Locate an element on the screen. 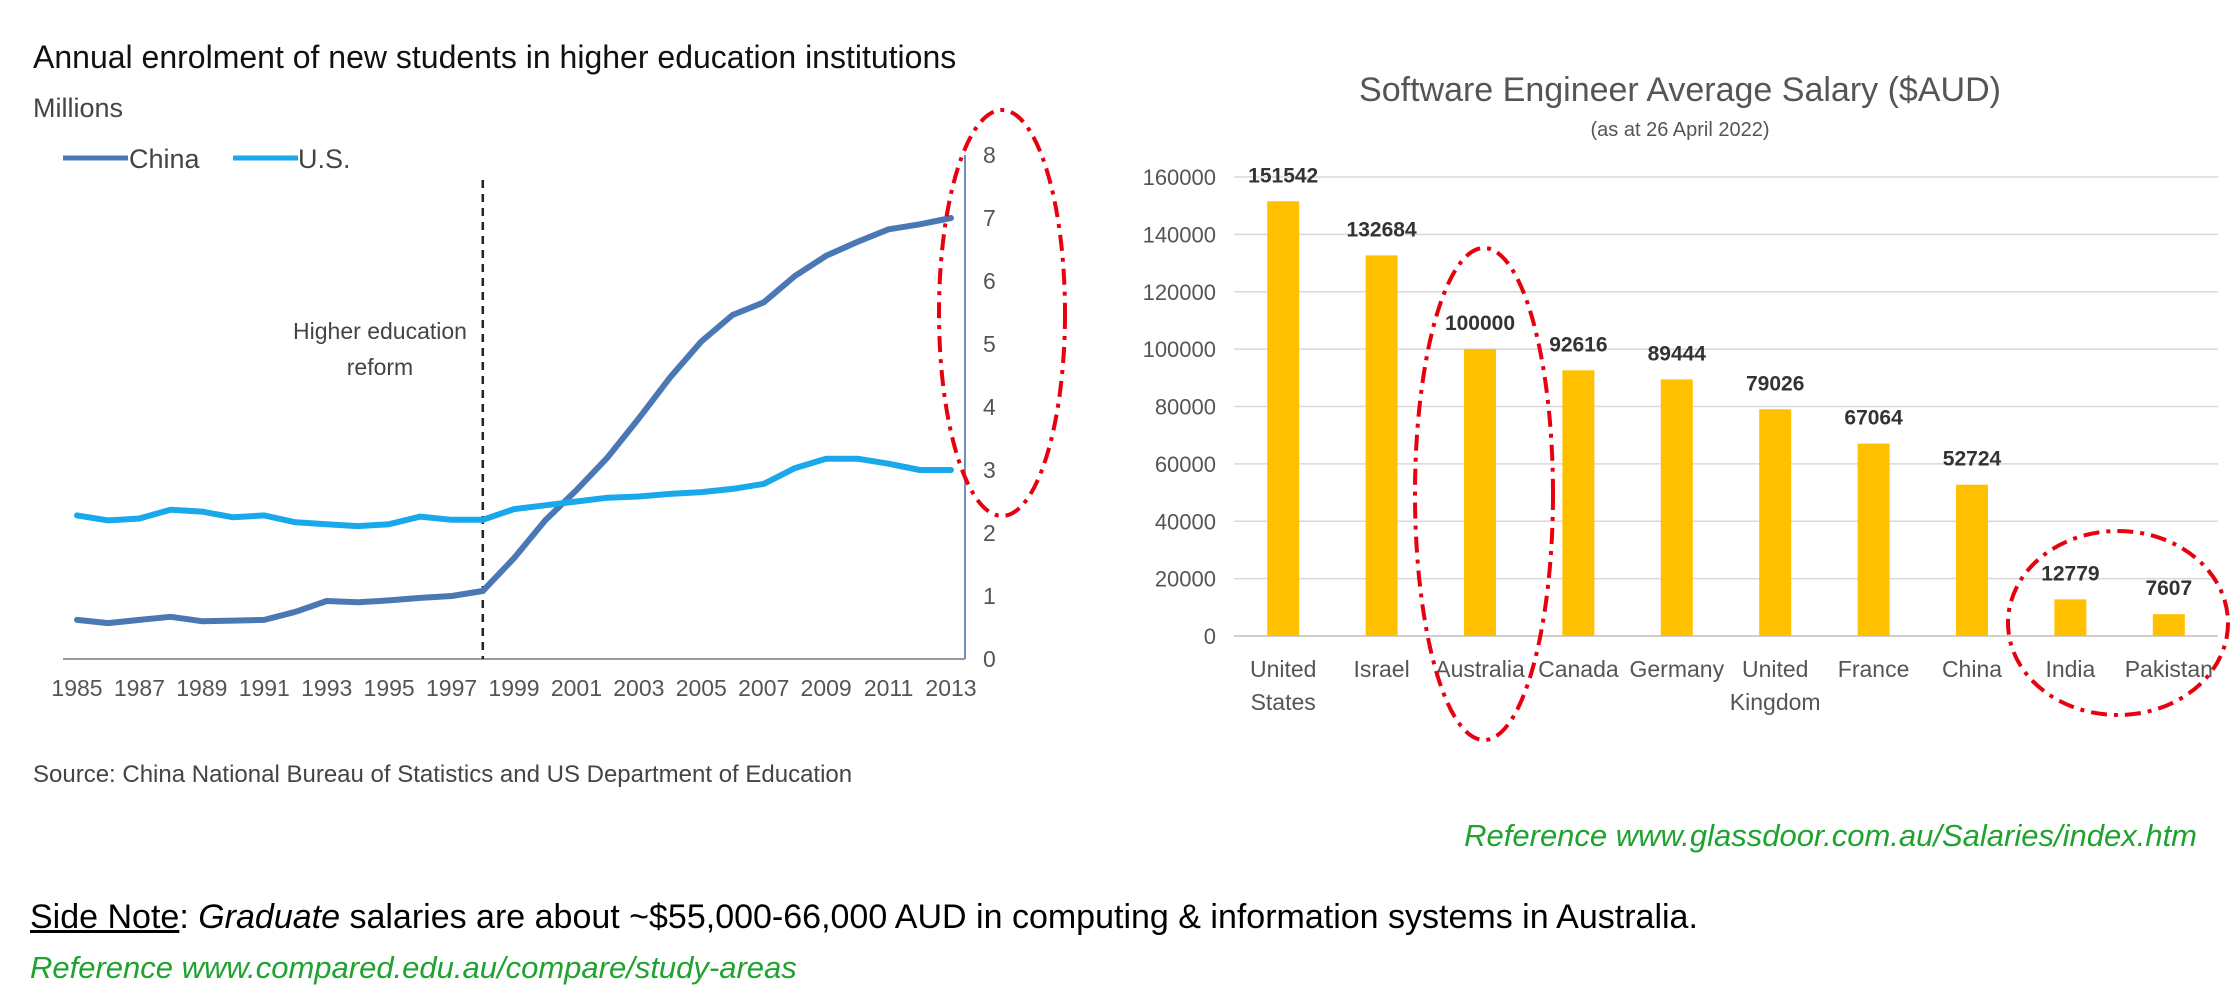 This screenshot has height=986, width=2233. line-y-tick-label: 5 is located at coordinates (989, 344).